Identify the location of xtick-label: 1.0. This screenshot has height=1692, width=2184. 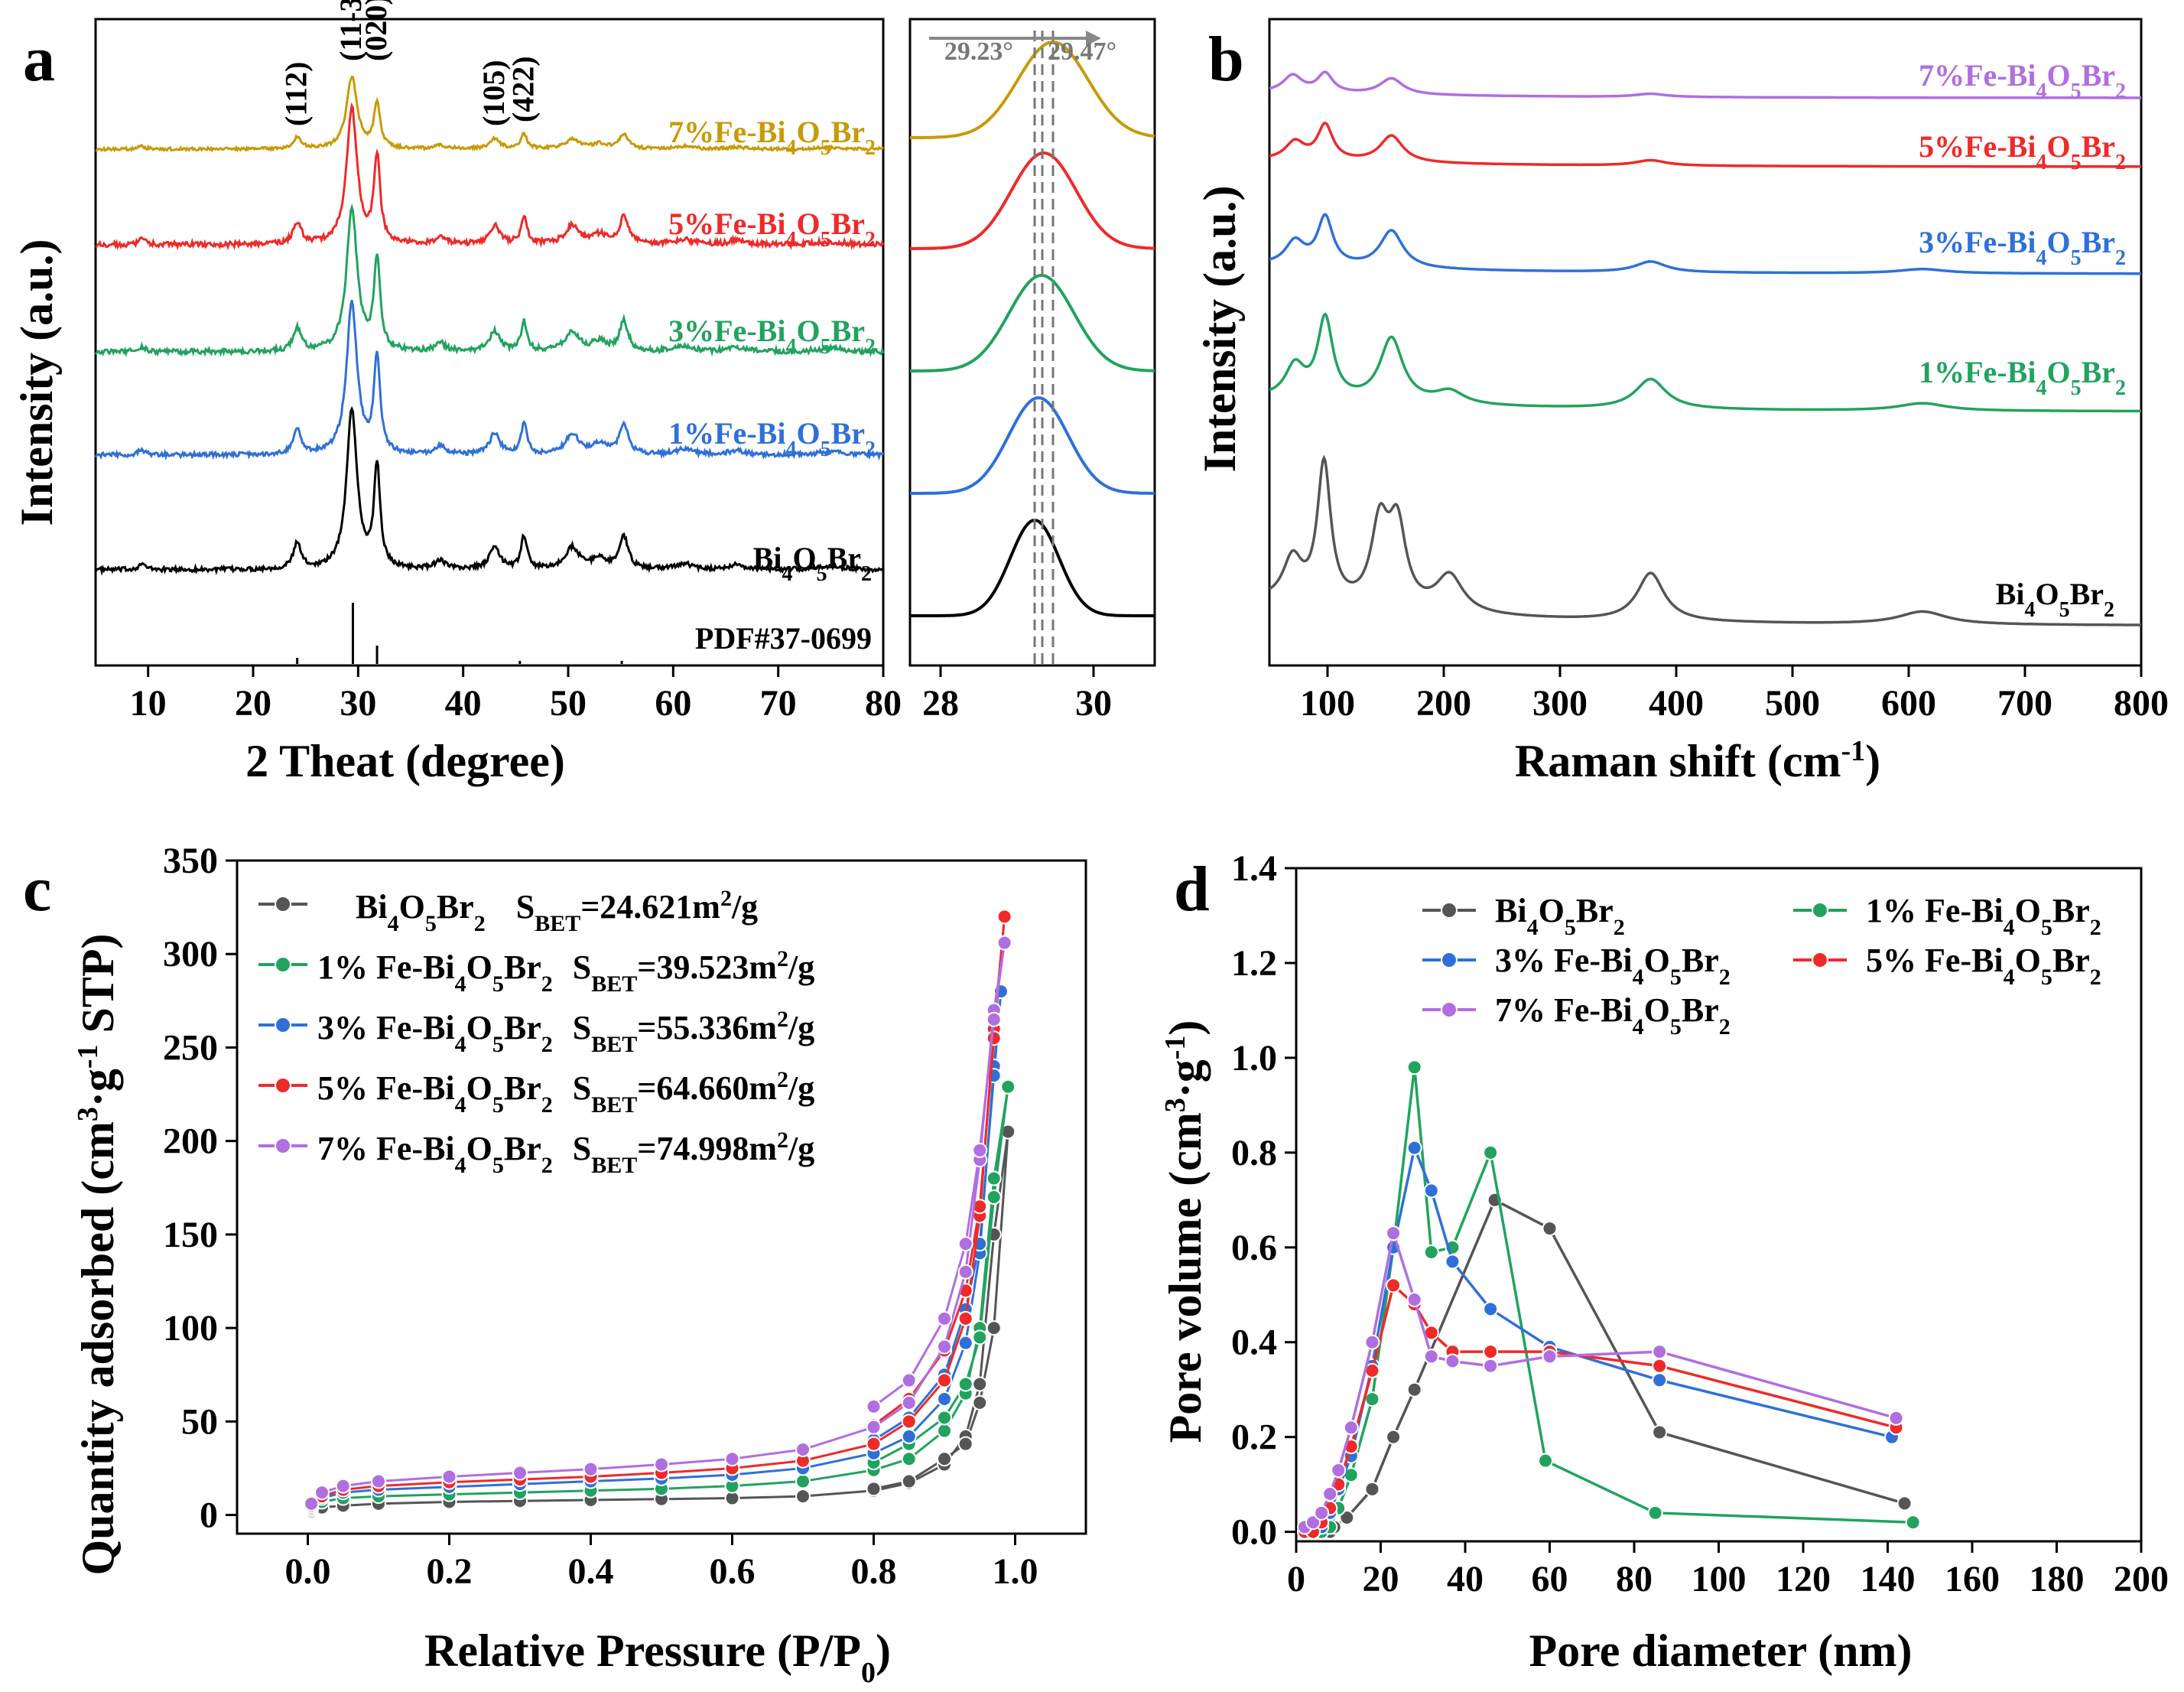
(1015, 1571).